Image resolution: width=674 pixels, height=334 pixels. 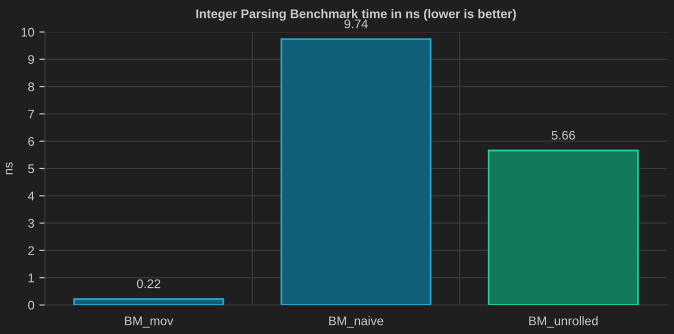 I want to click on y-tick-label: 1, so click(x=31, y=278).